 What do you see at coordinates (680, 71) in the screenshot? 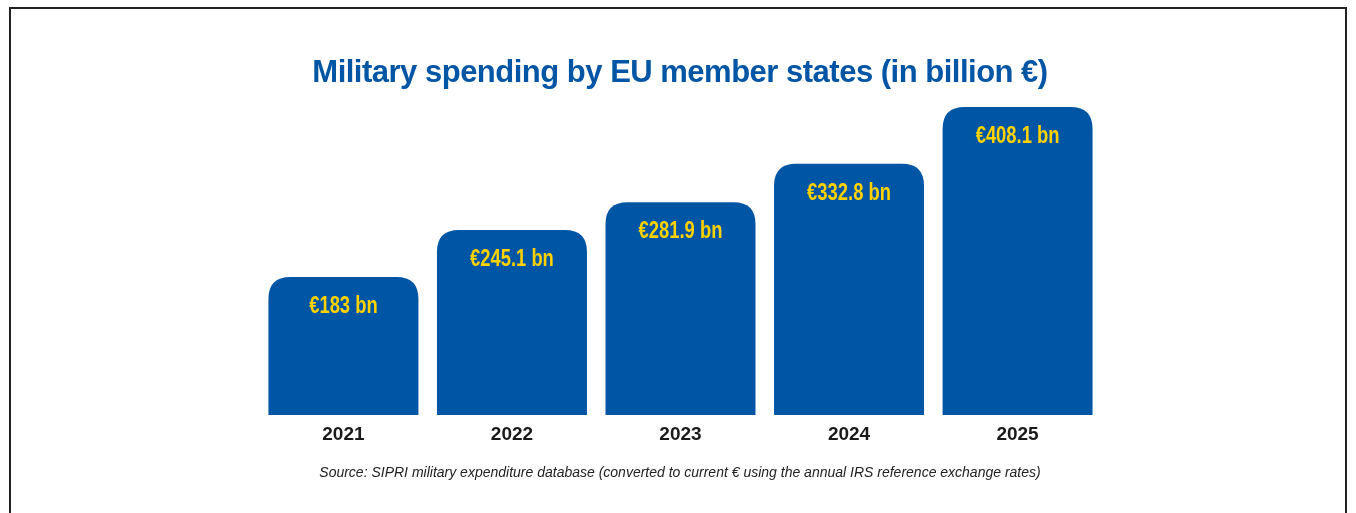
I see `chart-title: Military spending by EU member states (in billion €)` at bounding box center [680, 71].